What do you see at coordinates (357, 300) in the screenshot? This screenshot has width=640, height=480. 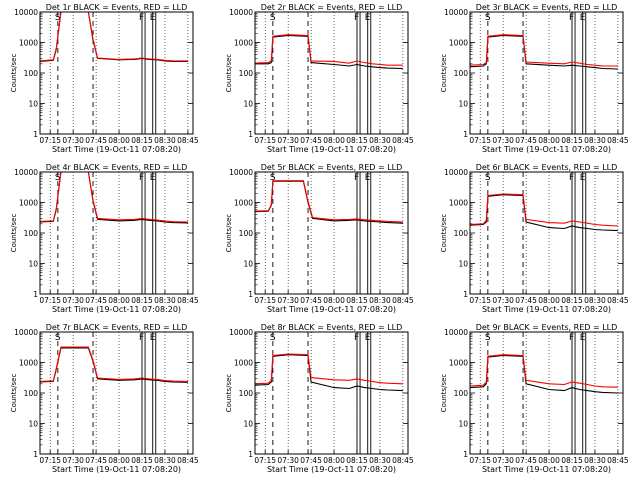 I see `x-tick-label: 08:15` at bounding box center [357, 300].